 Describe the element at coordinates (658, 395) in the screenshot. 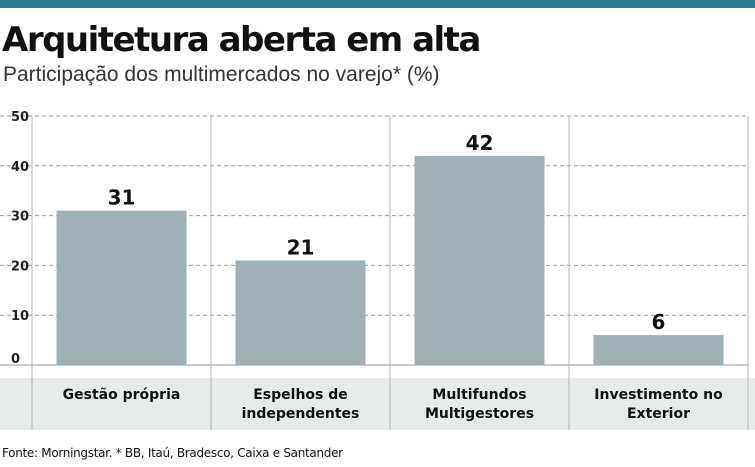

I see `category-label: Investimento no` at that location.